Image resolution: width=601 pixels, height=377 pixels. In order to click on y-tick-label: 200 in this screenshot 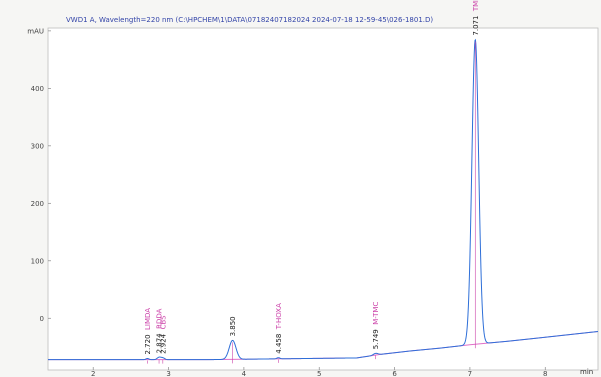, I will do `click(37, 204)`.